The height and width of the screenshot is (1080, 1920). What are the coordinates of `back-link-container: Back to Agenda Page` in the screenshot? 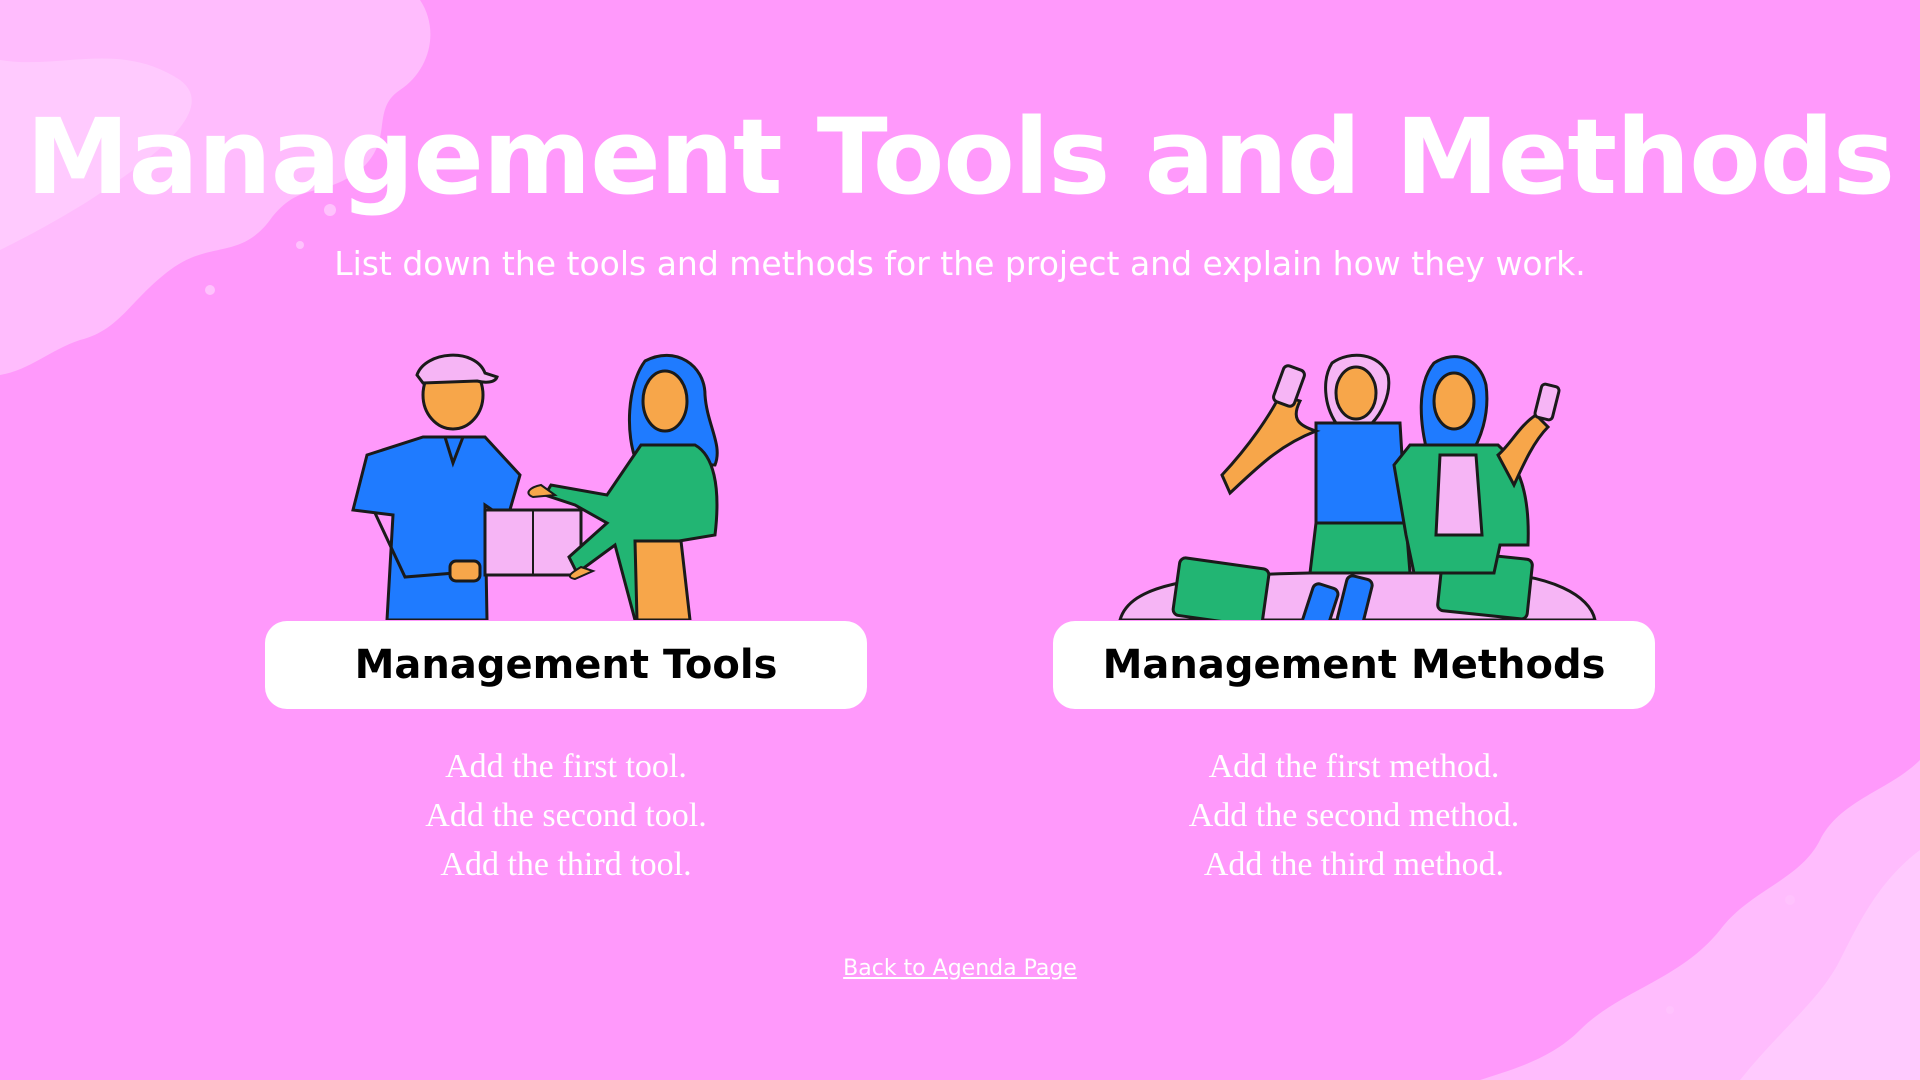 It's located at (960, 968).